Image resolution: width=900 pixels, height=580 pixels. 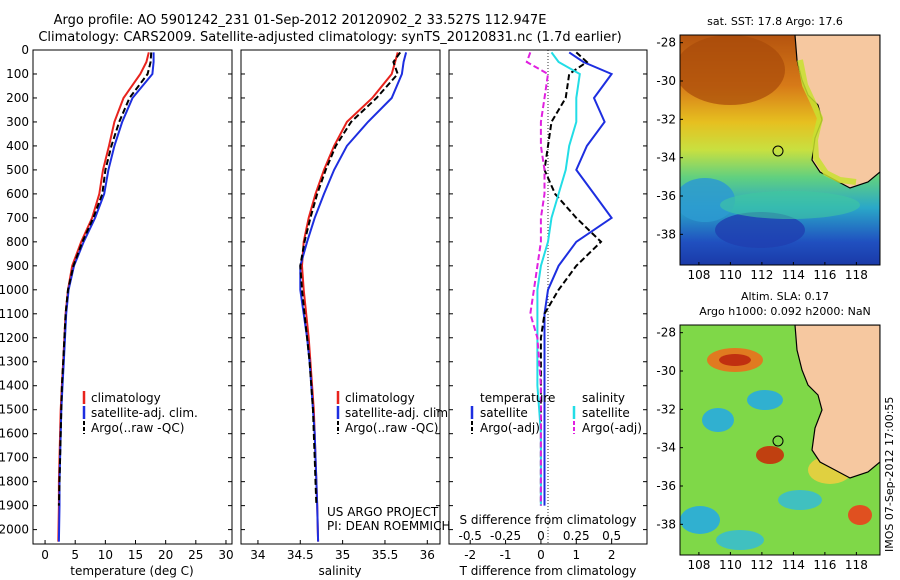 What do you see at coordinates (14, 314) in the screenshot?
I see `y-tick-label: 1100` at bounding box center [14, 314].